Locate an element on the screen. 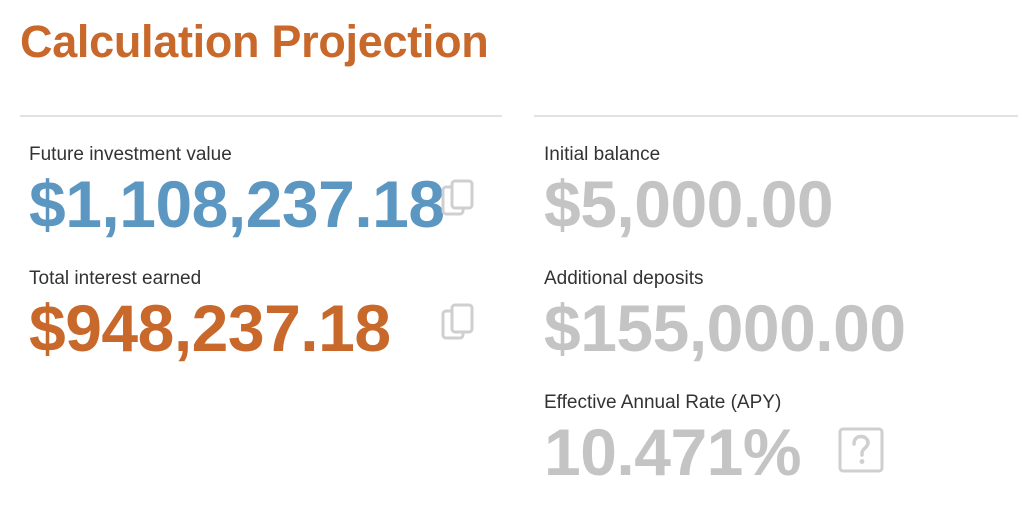 The height and width of the screenshot is (507, 1024). apy-help-button is located at coordinates (861, 450).